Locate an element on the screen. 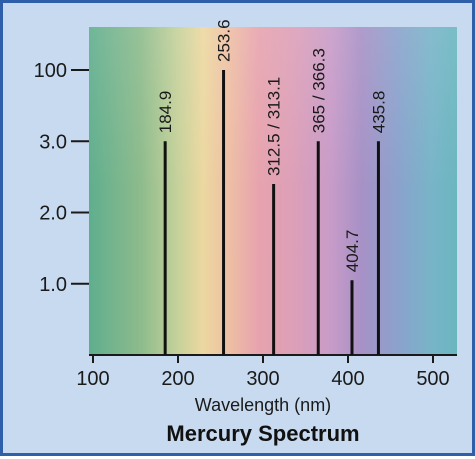 The height and width of the screenshot is (459, 475). x-axis-title: Wavelength (nm) is located at coordinates (263, 405).